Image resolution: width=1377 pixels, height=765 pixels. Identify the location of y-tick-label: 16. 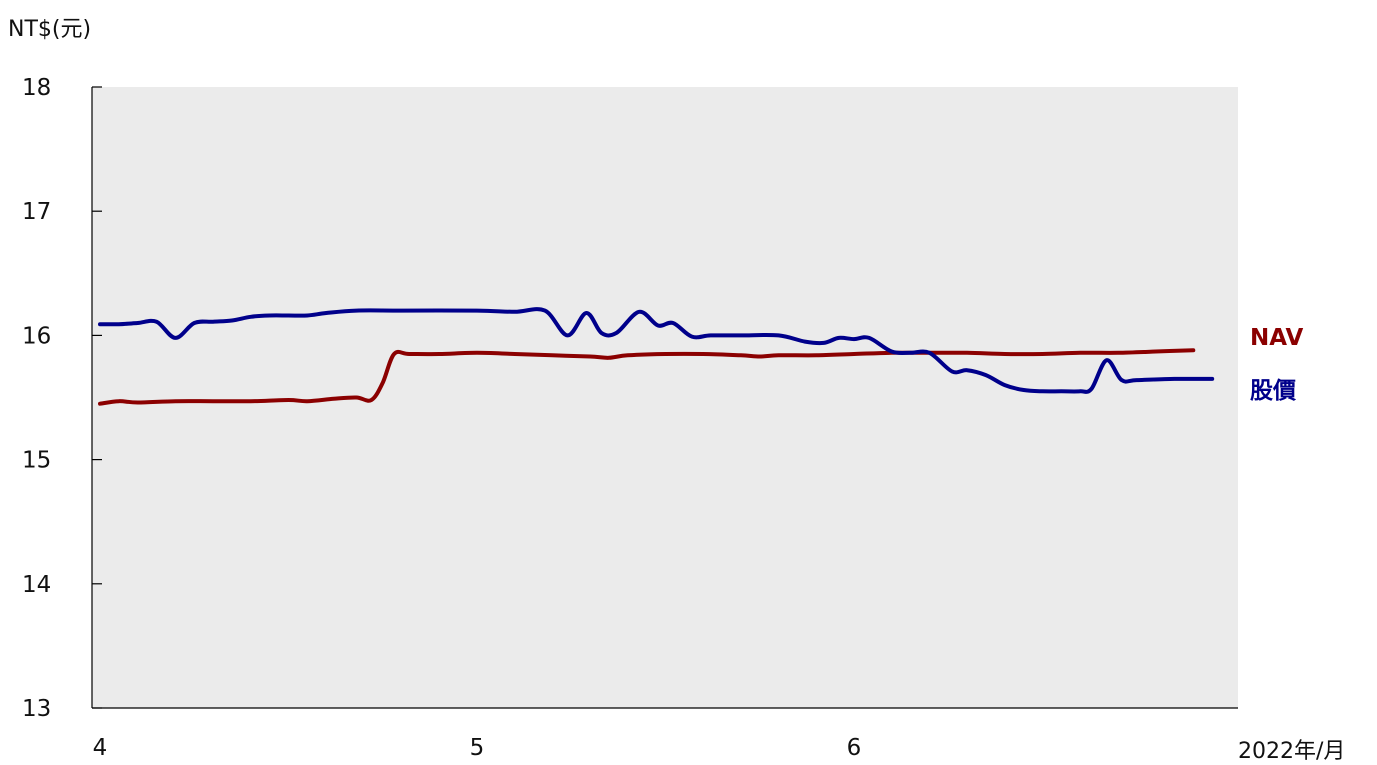
(36, 336).